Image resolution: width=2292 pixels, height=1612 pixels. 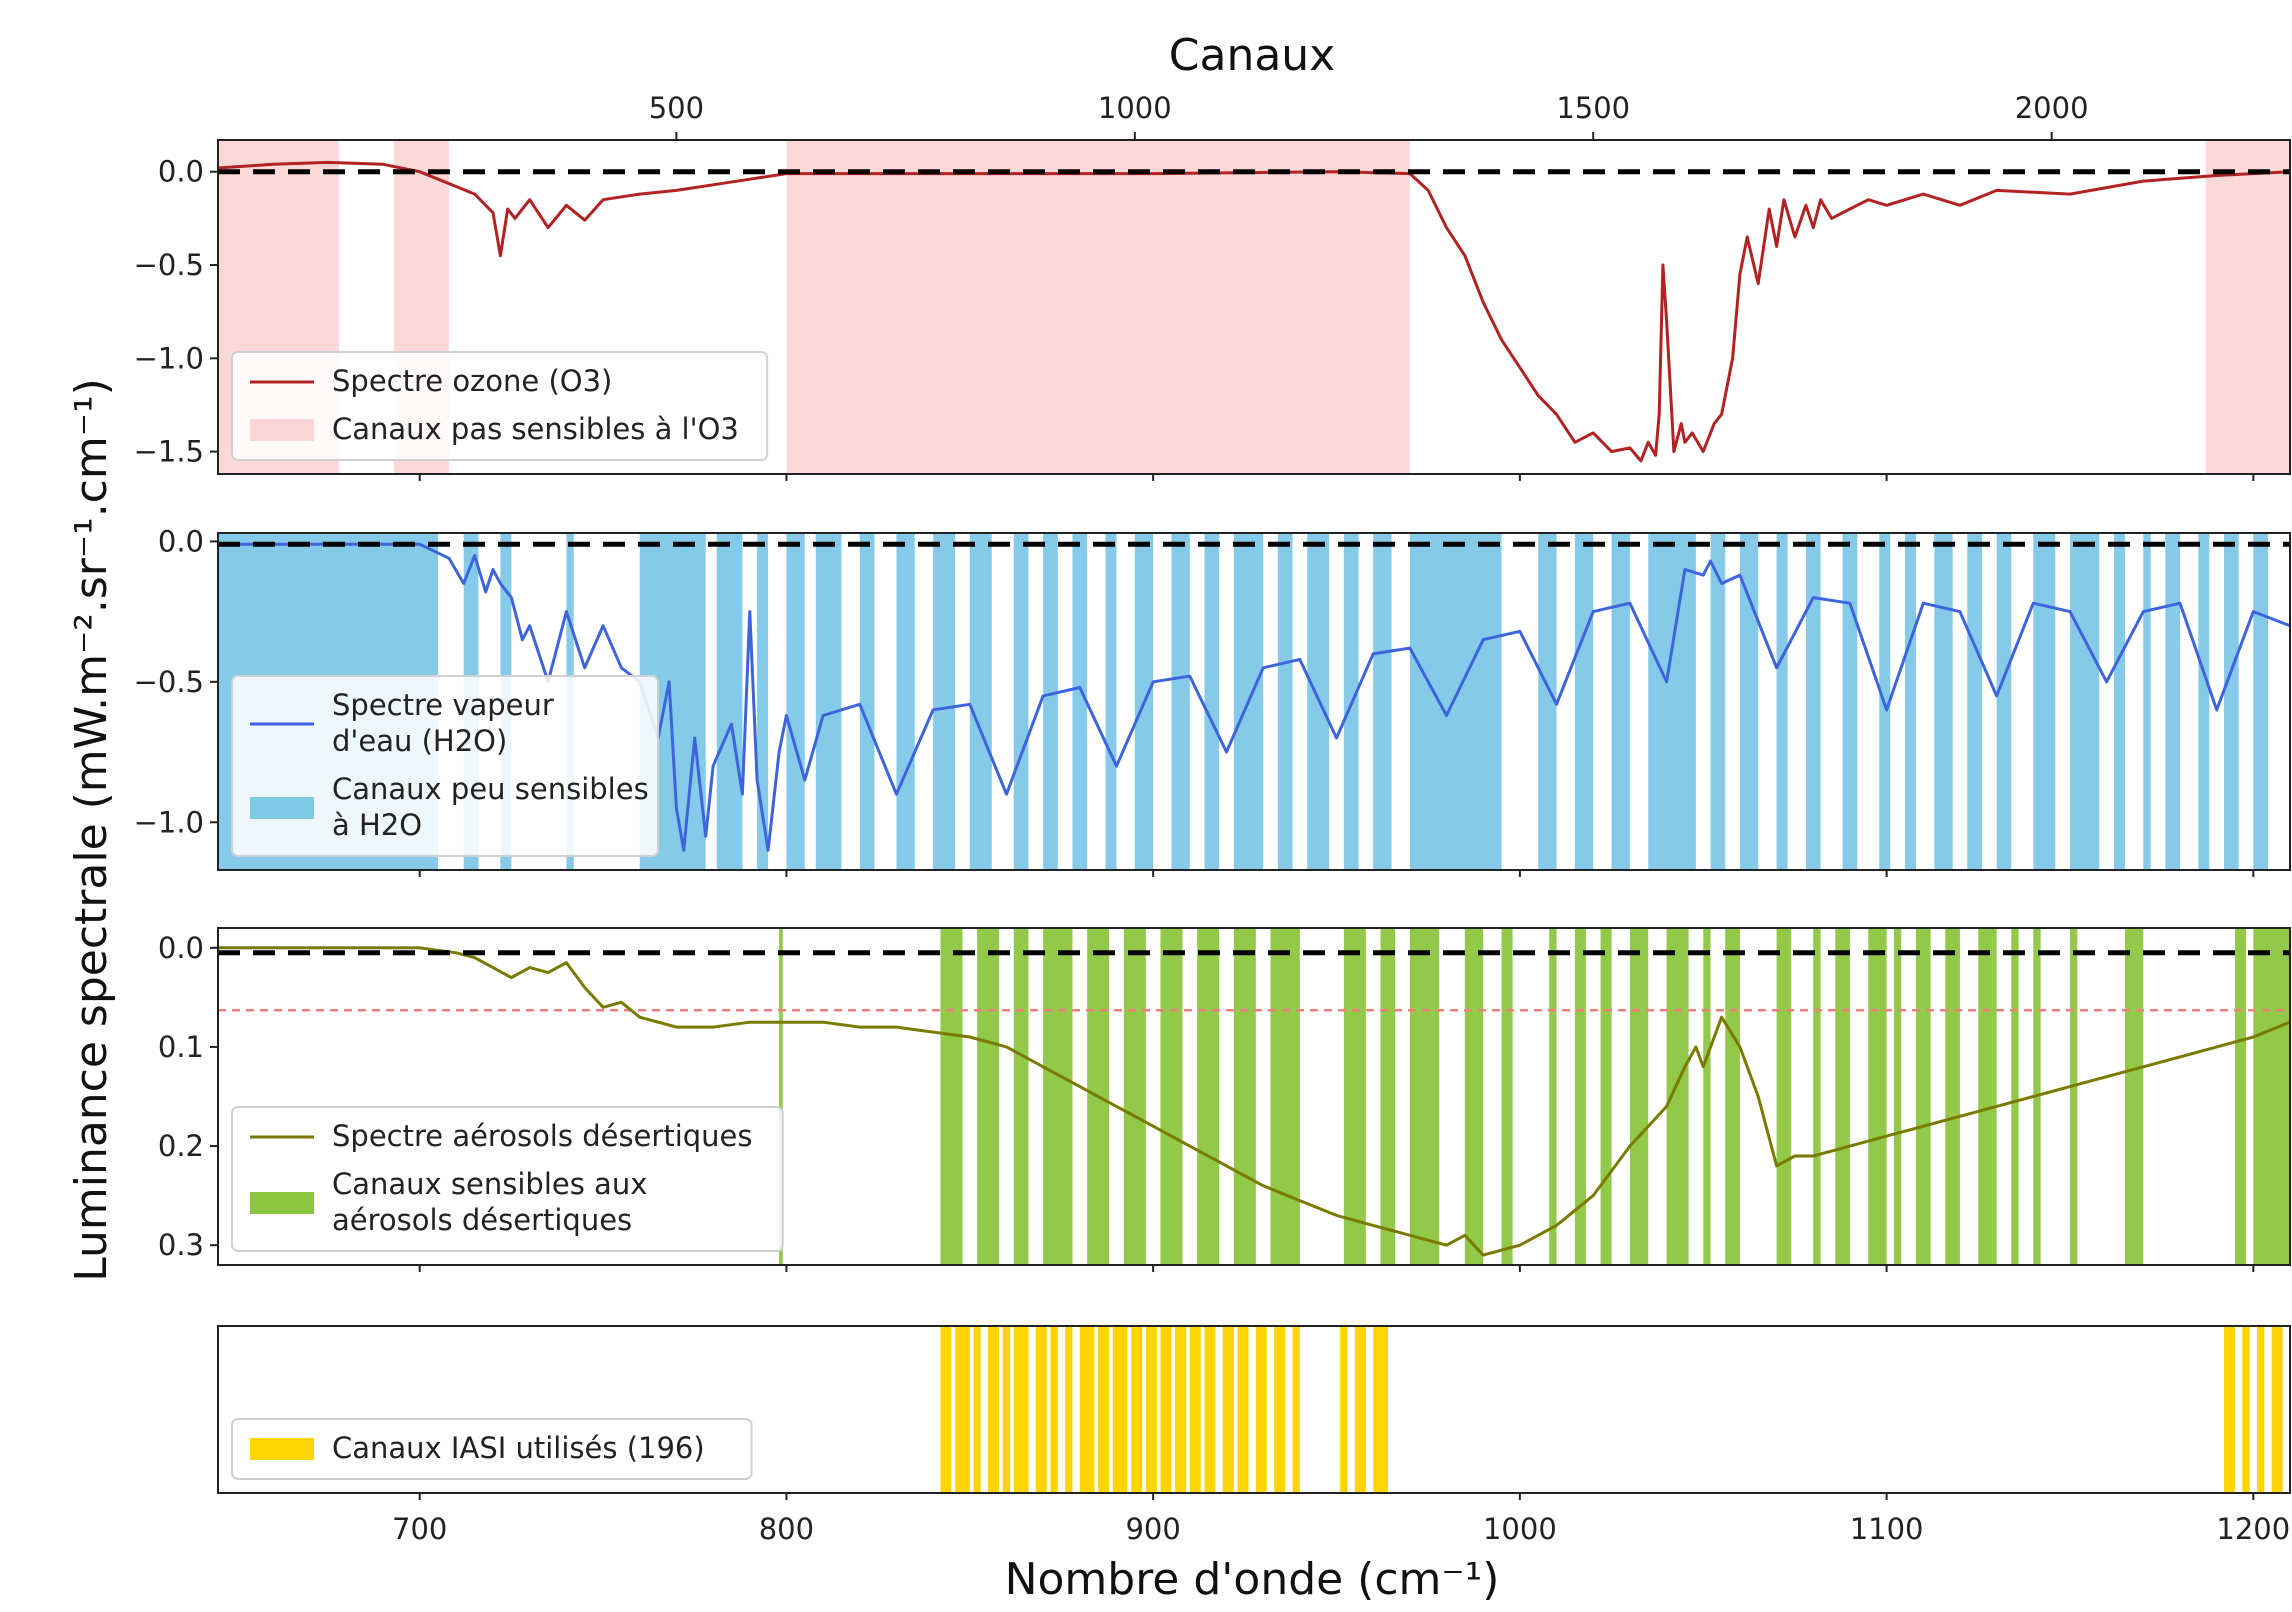 What do you see at coordinates (443, 705) in the screenshot?
I see `h2o-legend-line-text-0: Spectre vapeur` at bounding box center [443, 705].